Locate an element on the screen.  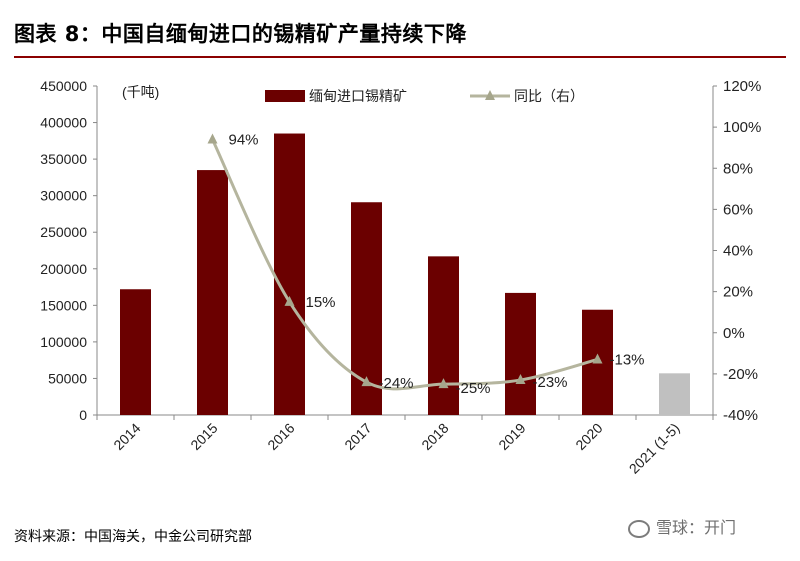
left-tick-label: 200000 is located at coordinates (63, 269).